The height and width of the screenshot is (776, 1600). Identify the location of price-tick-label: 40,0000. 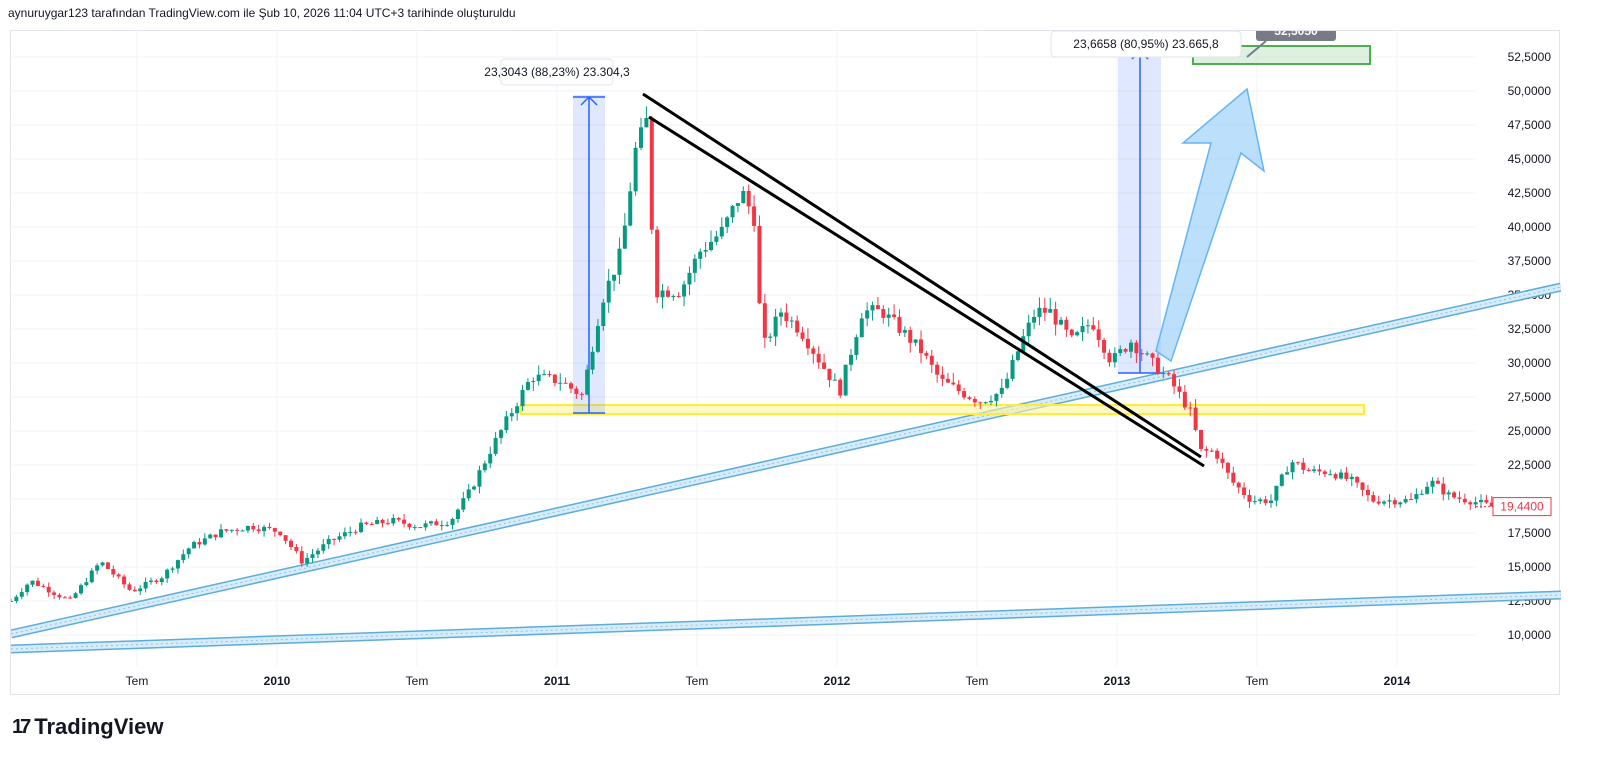
(1530, 227).